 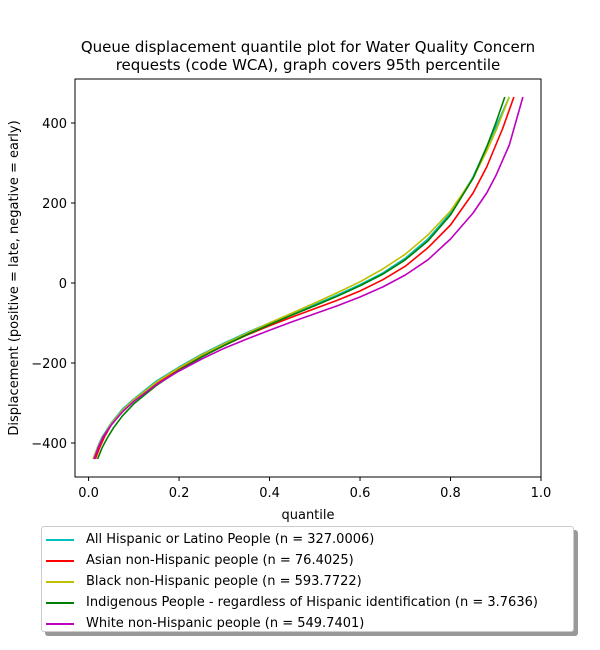 I want to click on legend-label: White non-Hispanic people (n = 549.7401), so click(x=225, y=623).